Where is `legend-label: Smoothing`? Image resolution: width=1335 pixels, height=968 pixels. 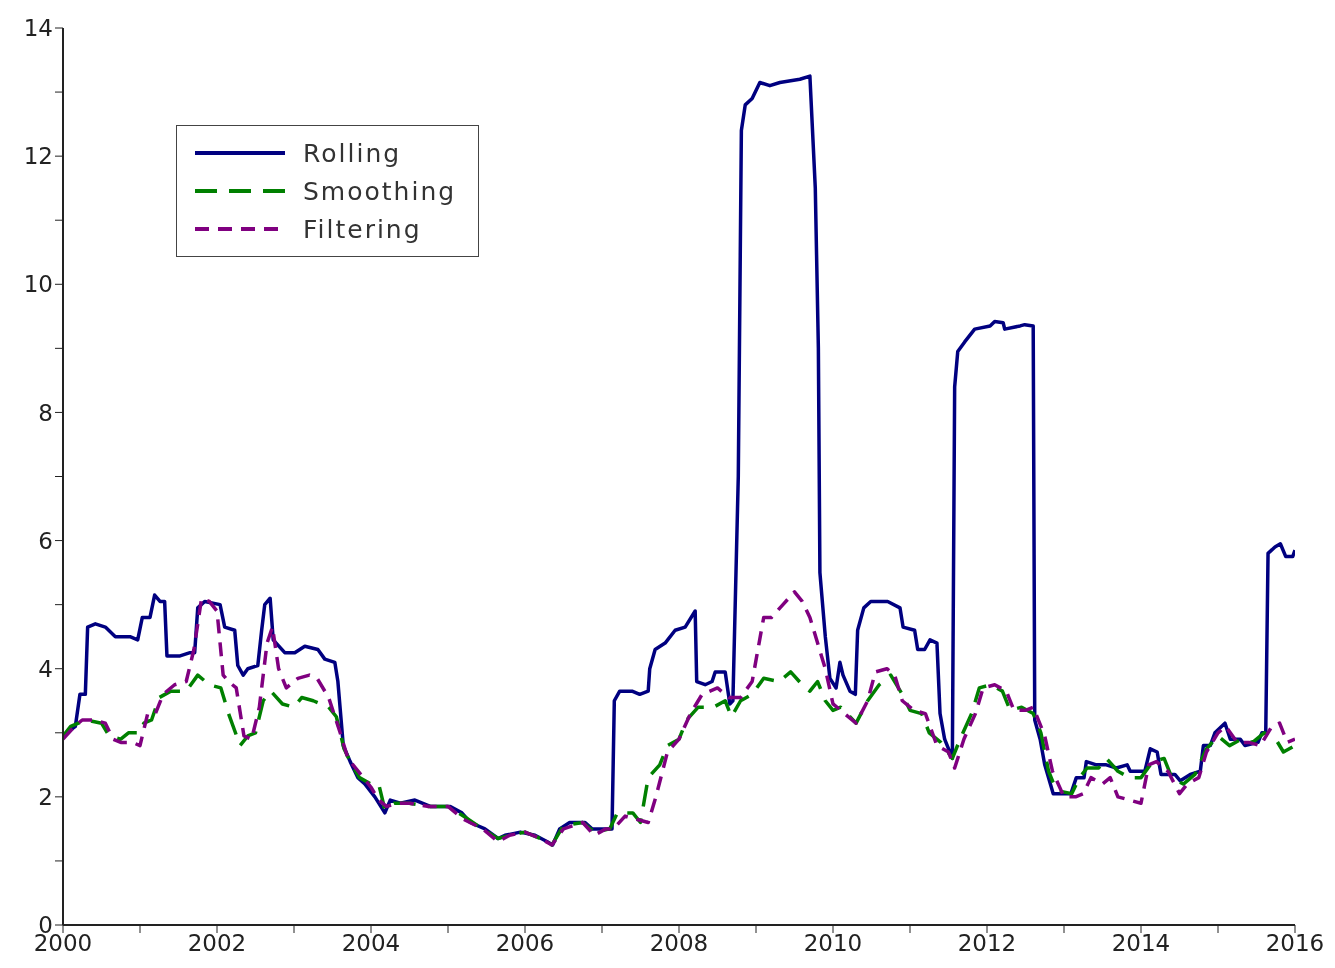
legend-label: Smoothing is located at coordinates (380, 191).